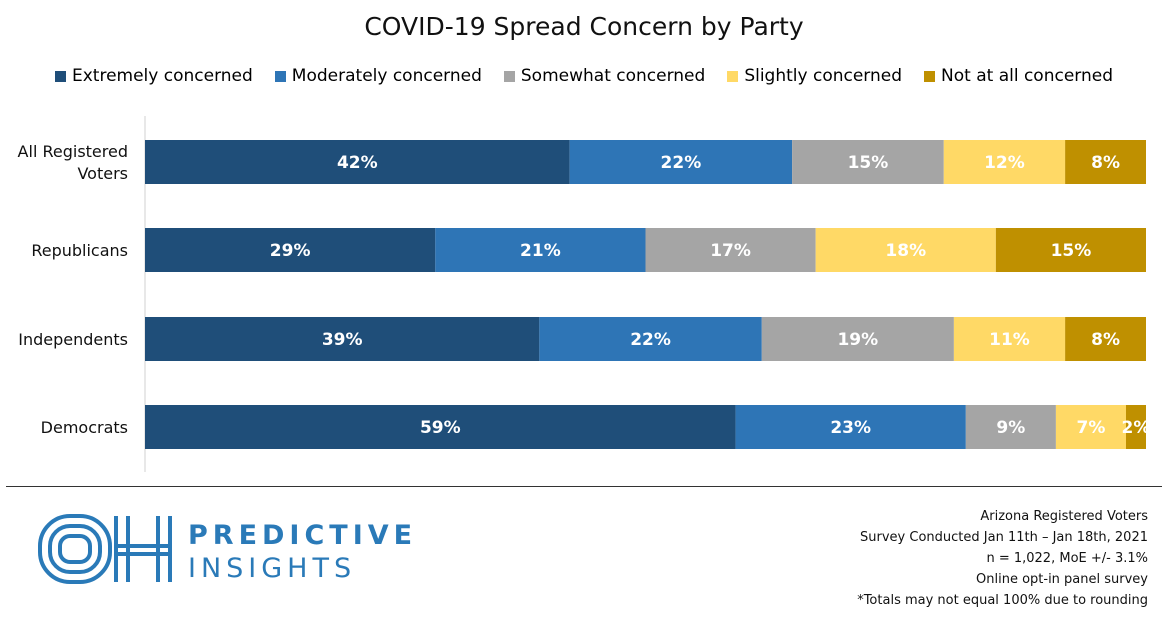  What do you see at coordinates (105, 549) in the screenshot?
I see `oh-logo-icon` at bounding box center [105, 549].